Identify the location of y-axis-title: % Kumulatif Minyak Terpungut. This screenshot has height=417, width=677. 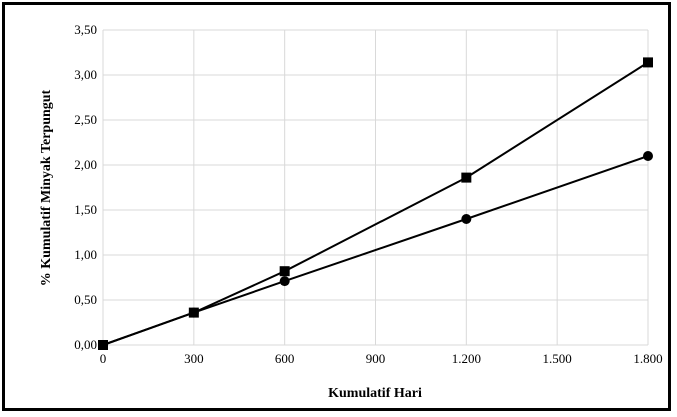
(46, 187).